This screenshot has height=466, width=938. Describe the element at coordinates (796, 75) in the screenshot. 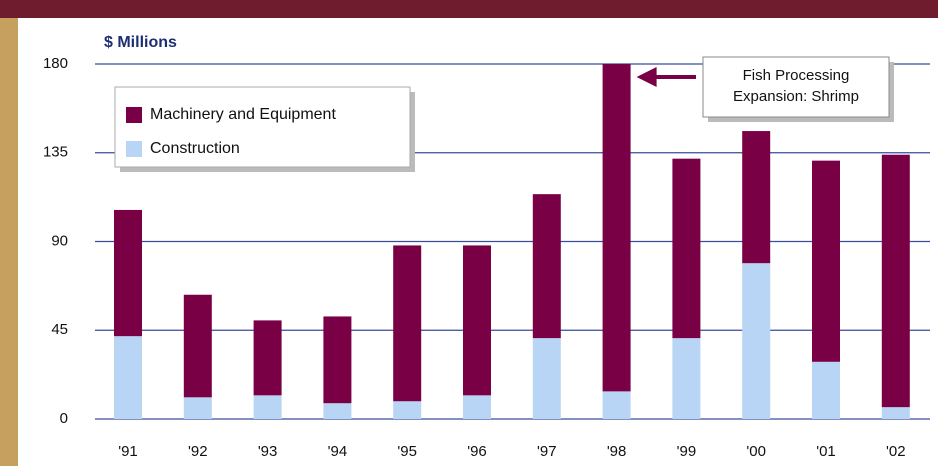

I see `annotation-text: Fish Processing` at that location.